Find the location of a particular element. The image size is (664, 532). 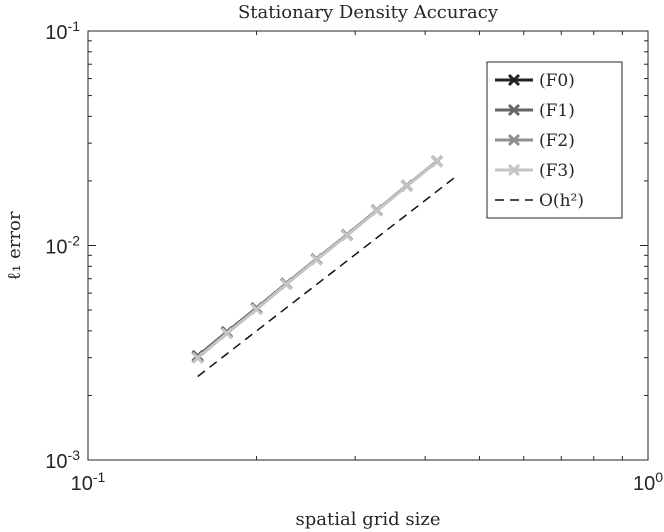

y-tick-label: 10-3 is located at coordinates (62, 460).